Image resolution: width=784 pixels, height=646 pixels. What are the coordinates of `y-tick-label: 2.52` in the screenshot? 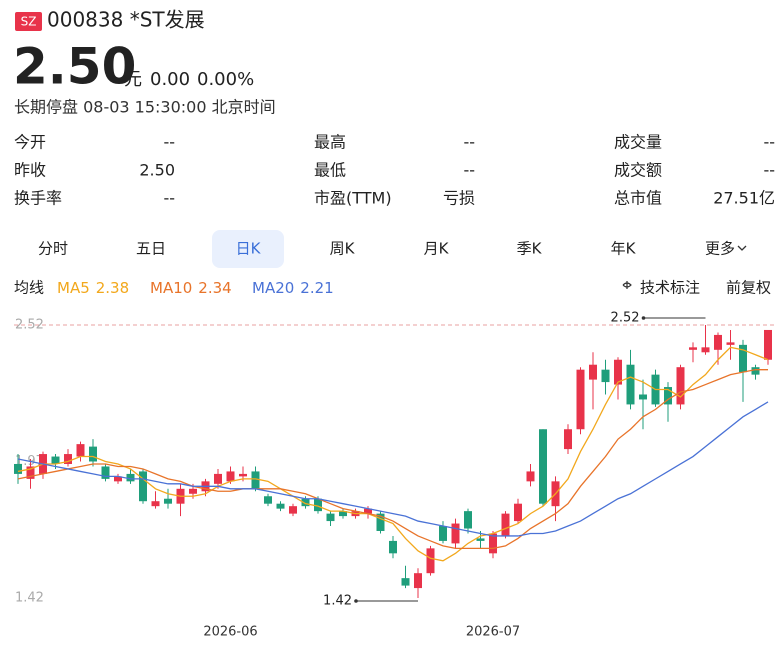 It's located at (29, 325).